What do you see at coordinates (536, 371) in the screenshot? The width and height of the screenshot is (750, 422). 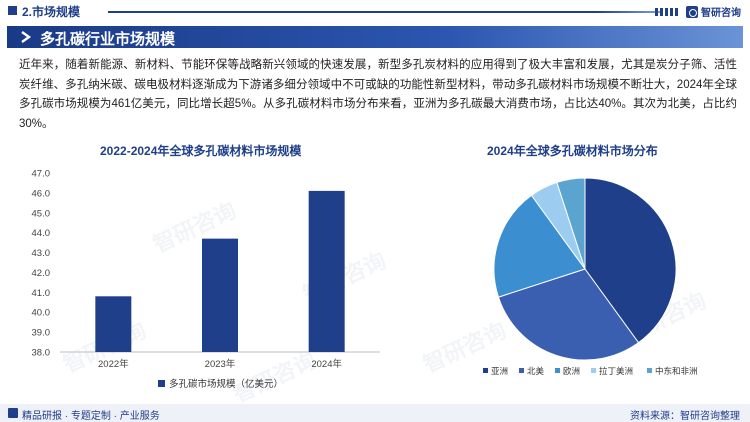 I see `pie-legend-label: 北美` at bounding box center [536, 371].